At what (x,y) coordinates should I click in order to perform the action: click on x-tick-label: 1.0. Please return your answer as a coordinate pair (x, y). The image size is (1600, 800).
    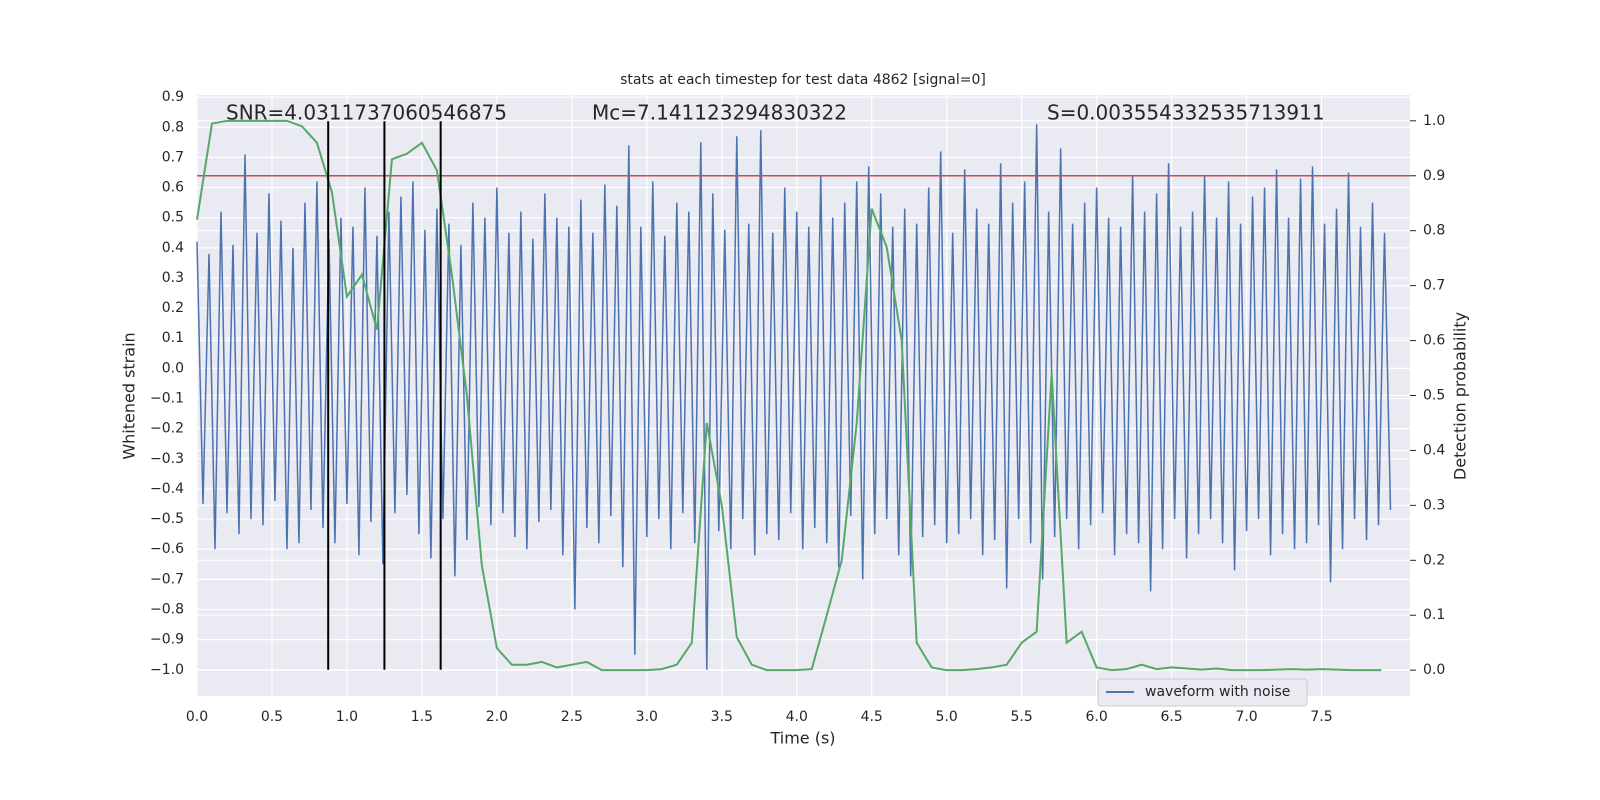
    Looking at the image, I should click on (347, 717).